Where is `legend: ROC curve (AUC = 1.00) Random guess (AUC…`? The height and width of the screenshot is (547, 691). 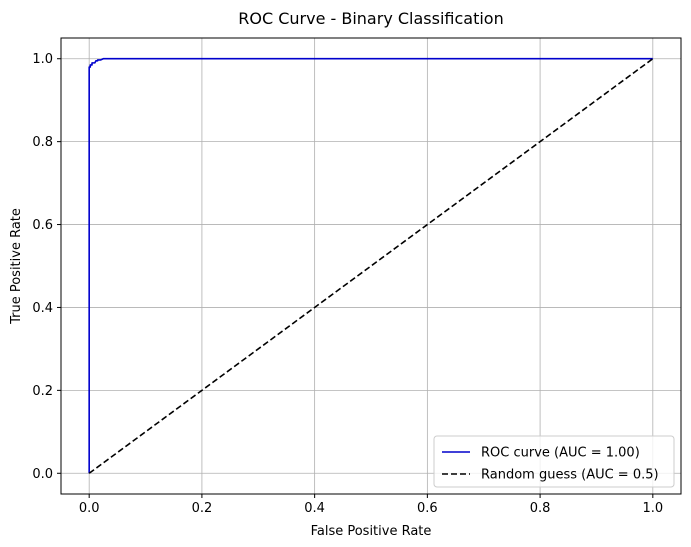 legend: ROC curve (AUC = 1.00) Random guess (AUC… is located at coordinates (554, 461).